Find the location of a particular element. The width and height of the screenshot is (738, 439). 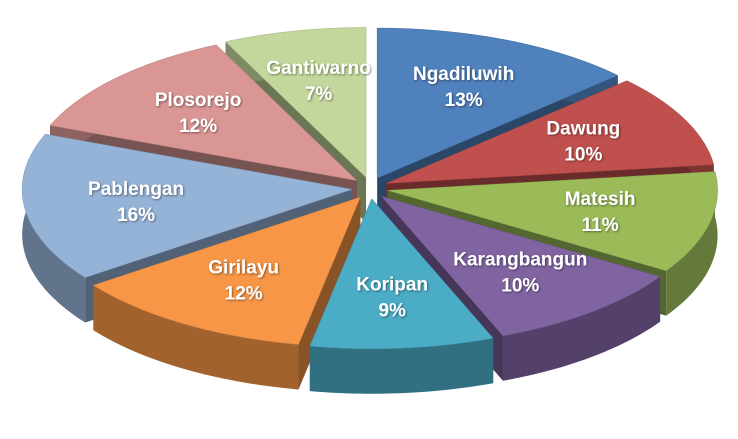

slice-label: Dawung is located at coordinates (583, 128).